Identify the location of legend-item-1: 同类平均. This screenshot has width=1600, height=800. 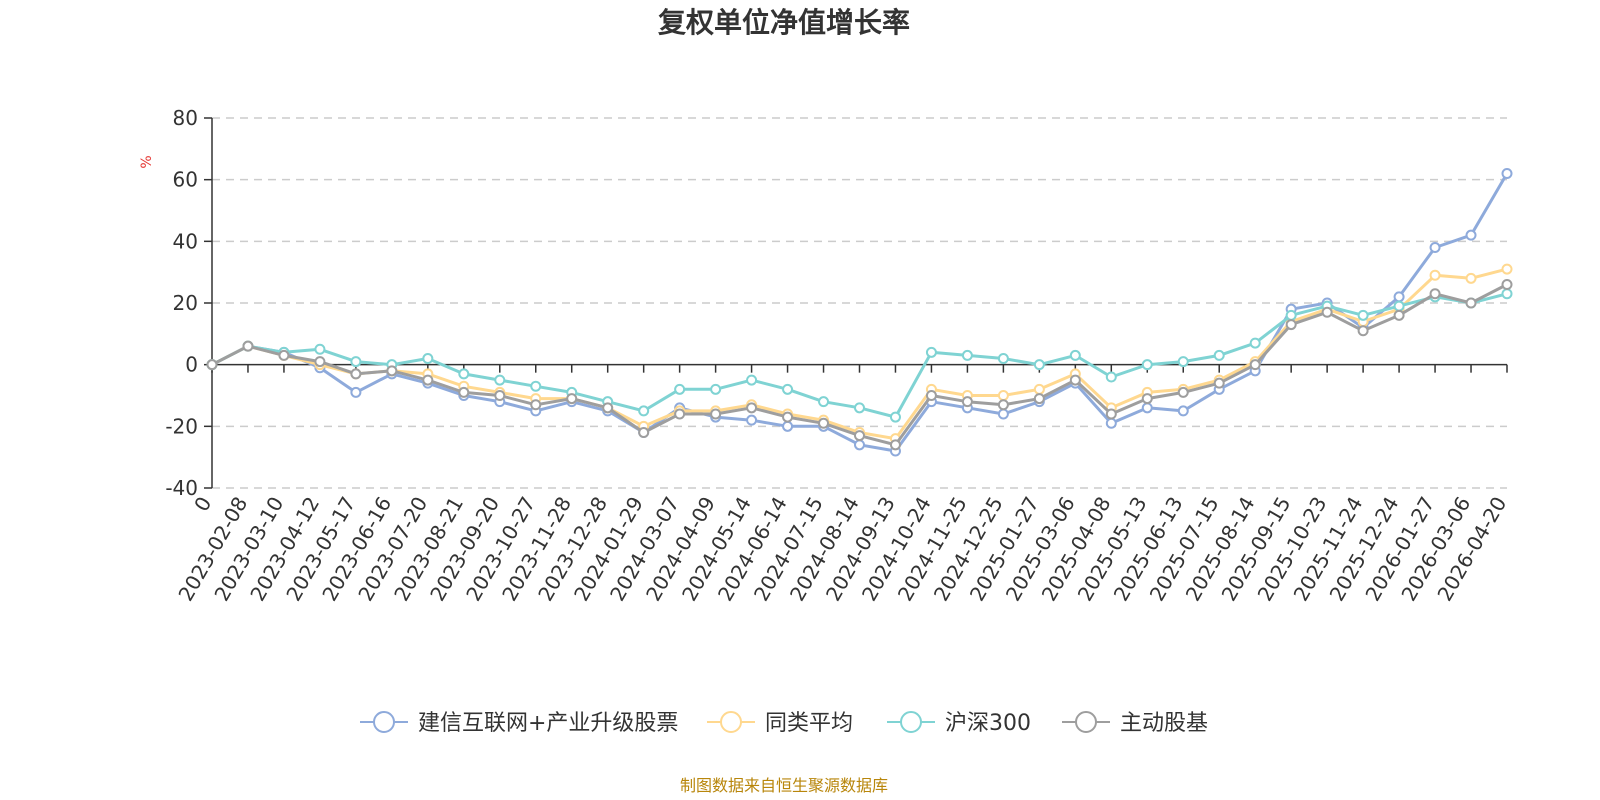
(780, 723).